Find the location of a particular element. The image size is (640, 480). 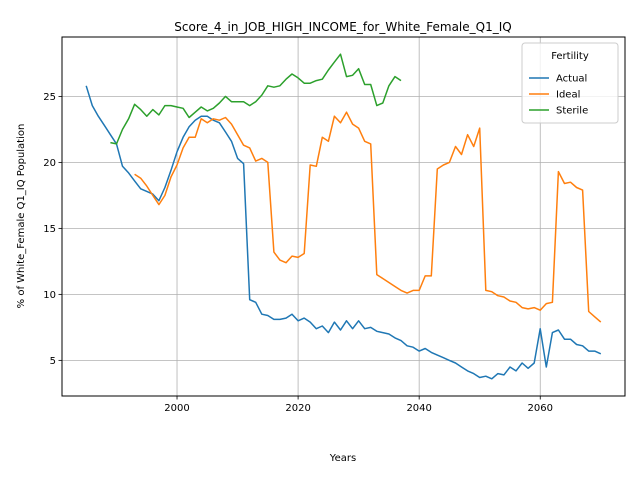

y-tick-label: 25 is located at coordinates (49, 97).